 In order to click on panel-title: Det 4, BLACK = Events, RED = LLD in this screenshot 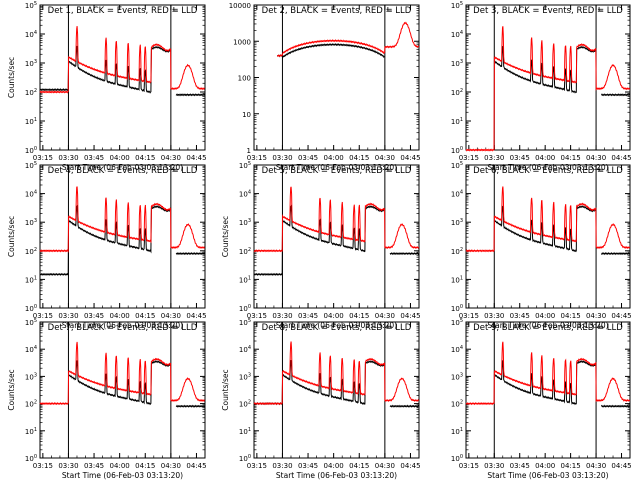, I will do `click(123, 171)`.